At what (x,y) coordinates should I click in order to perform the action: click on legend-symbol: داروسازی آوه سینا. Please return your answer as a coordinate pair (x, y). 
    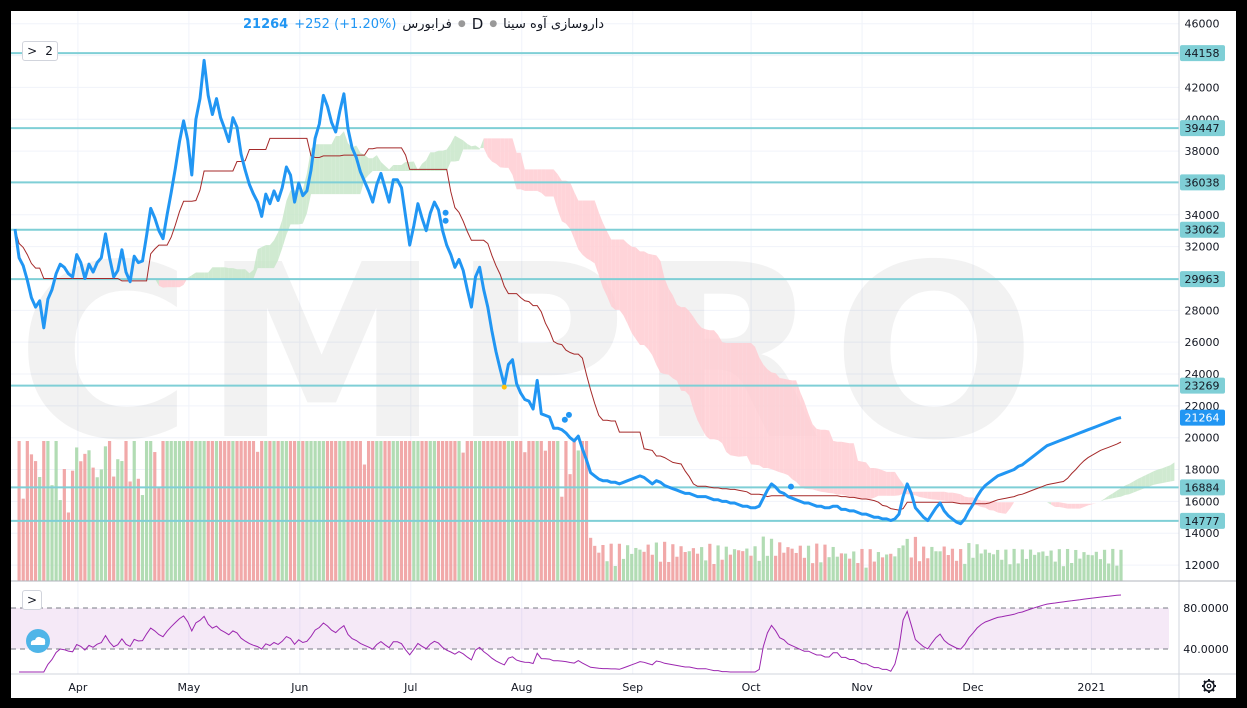
    Looking at the image, I should click on (554, 24).